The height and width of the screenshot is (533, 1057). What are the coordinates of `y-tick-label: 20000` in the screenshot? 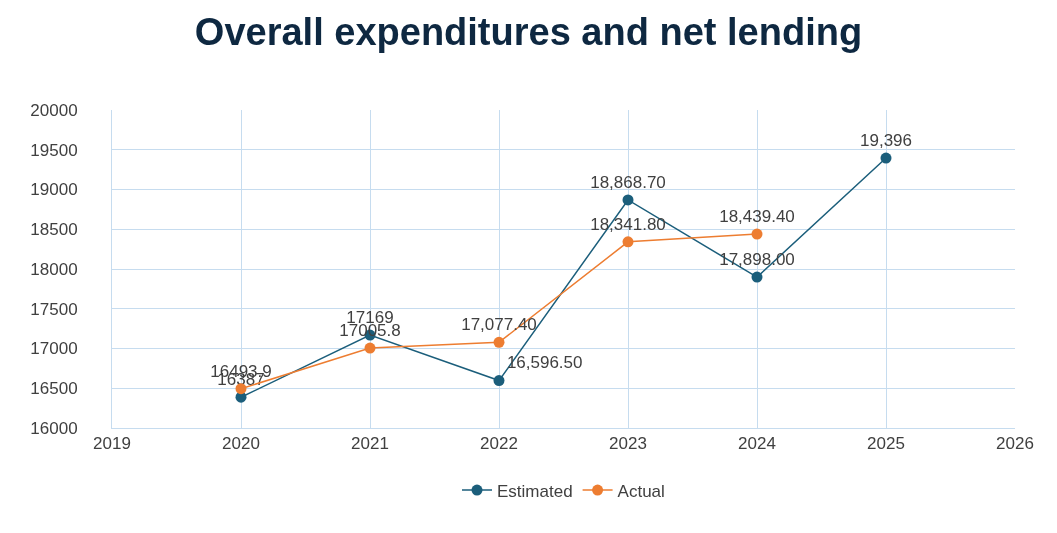 It's located at (54, 110).